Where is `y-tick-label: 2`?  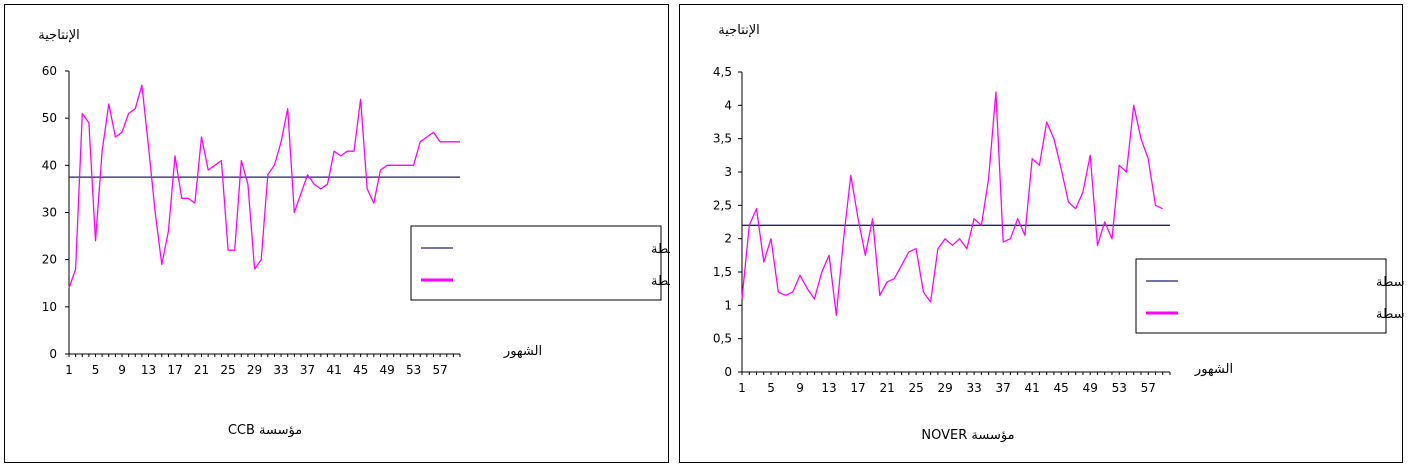 y-tick-label: 2 is located at coordinates (728, 239).